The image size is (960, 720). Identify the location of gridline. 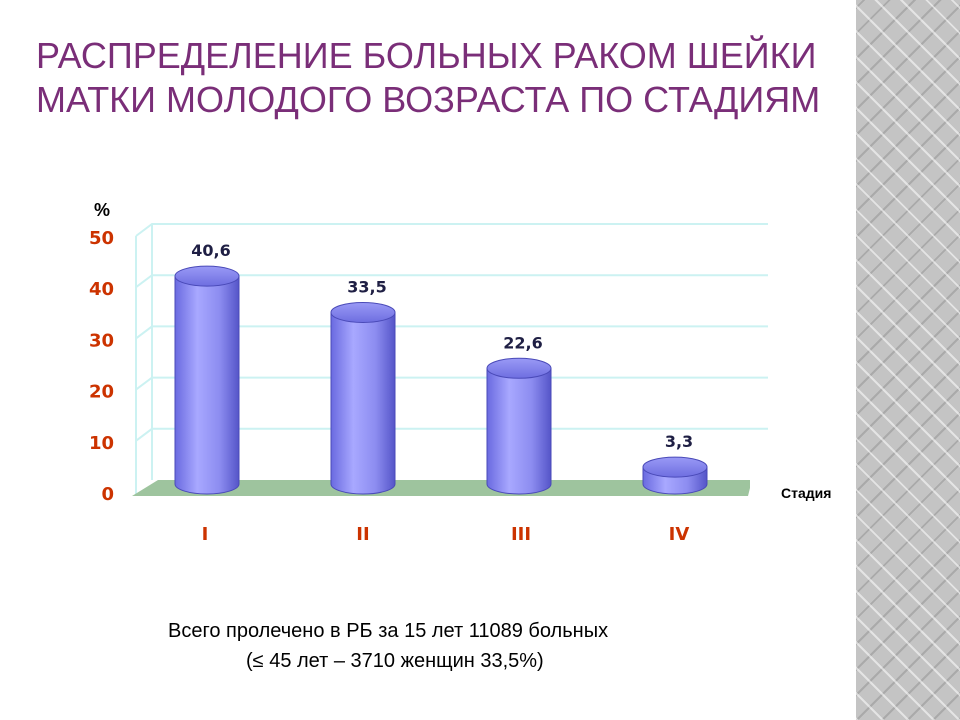
(451, 230).